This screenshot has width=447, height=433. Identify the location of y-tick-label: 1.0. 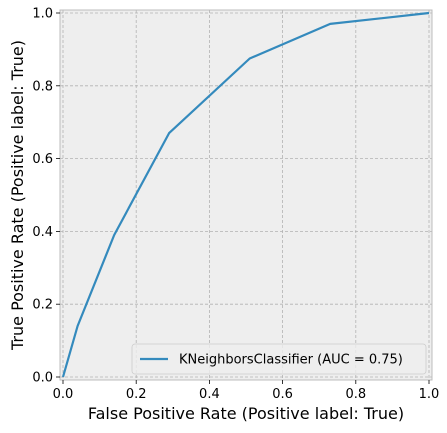
(42, 14).